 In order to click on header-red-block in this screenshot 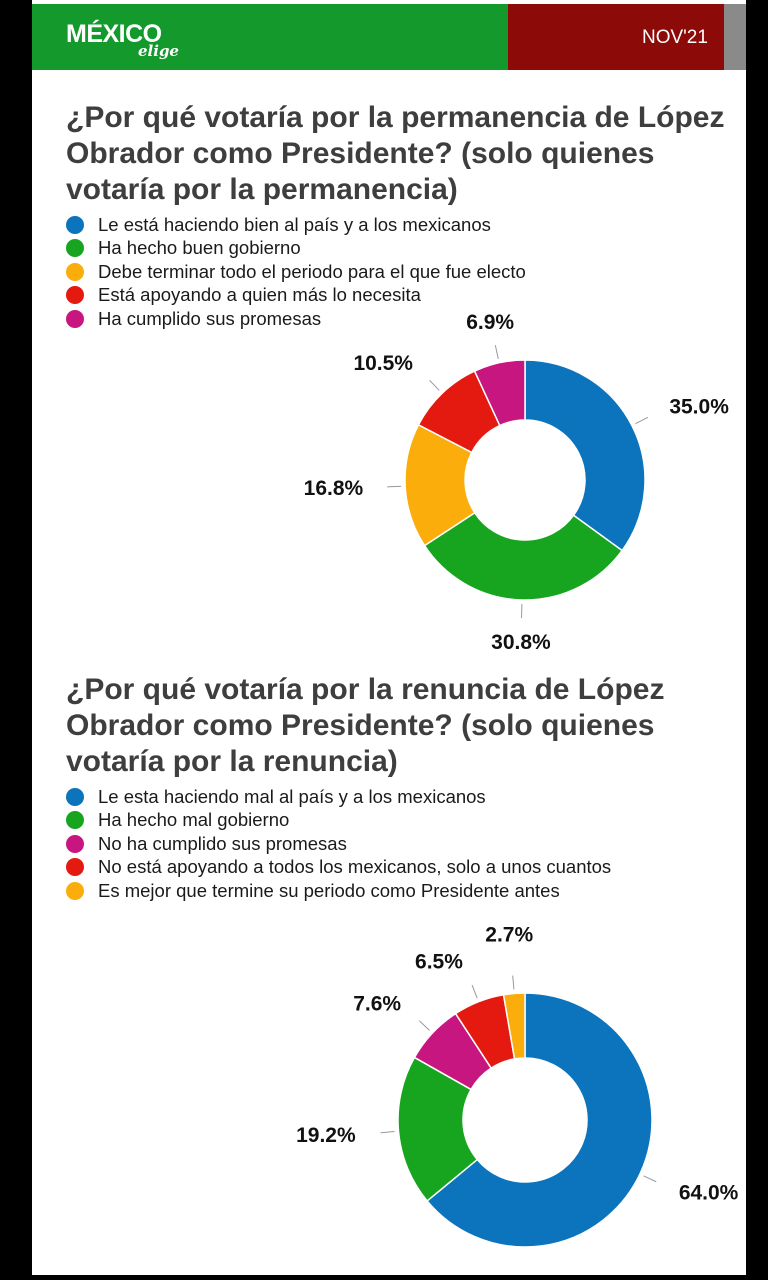, I will do `click(616, 37)`.